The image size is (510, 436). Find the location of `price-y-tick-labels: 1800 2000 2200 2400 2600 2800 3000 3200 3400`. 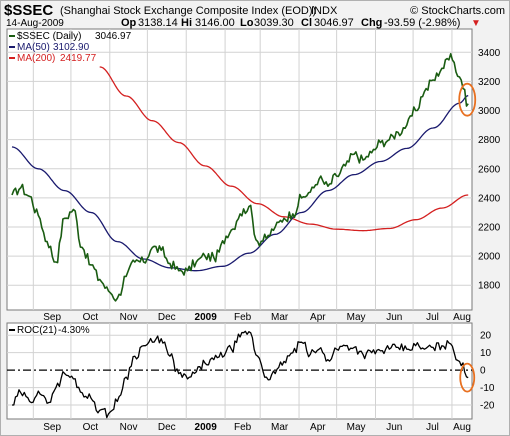

price-y-tick-labels: 1800 2000 2200 2400 2600 2800 3000 3200 3400 is located at coordinates (489, 170).